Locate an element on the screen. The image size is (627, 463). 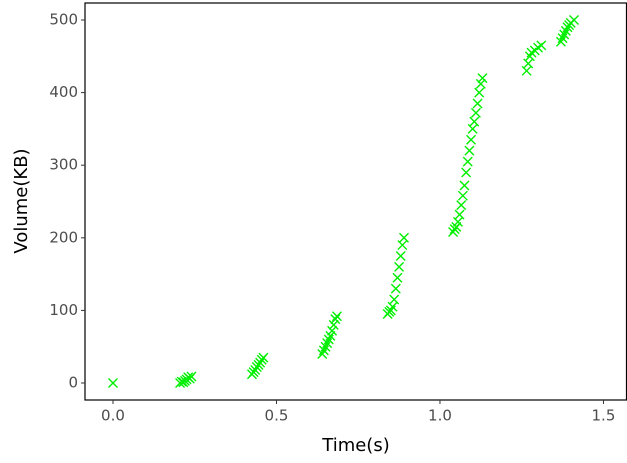
y-tick-label: 100 is located at coordinates (63, 310).